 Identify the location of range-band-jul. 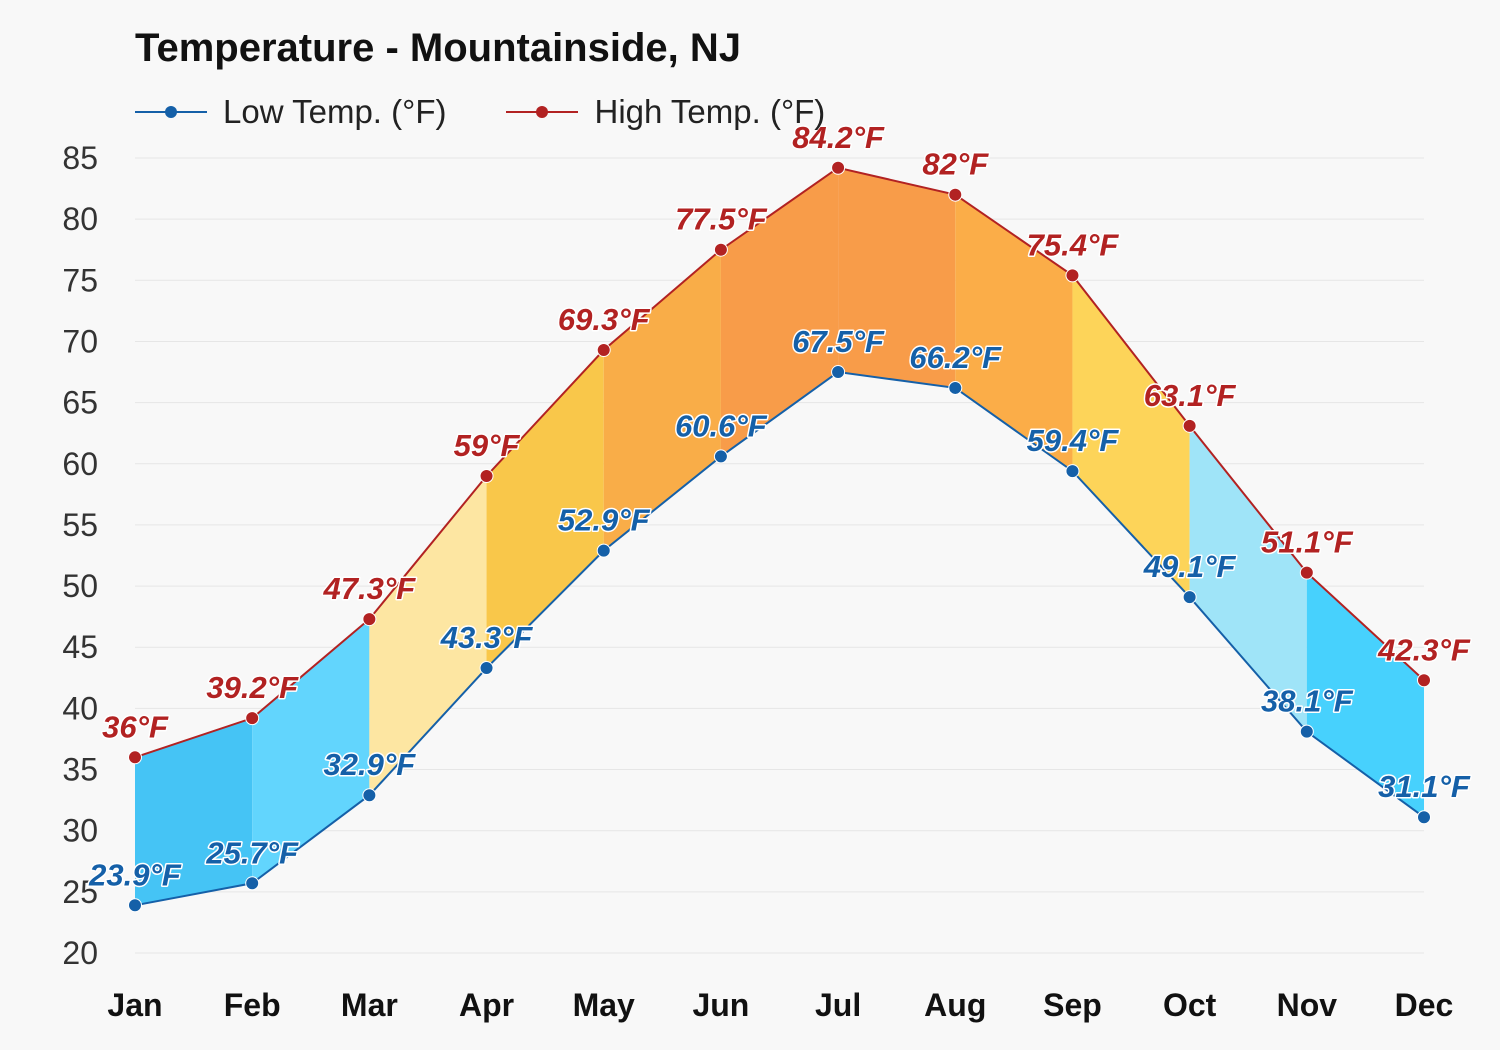
(897, 277).